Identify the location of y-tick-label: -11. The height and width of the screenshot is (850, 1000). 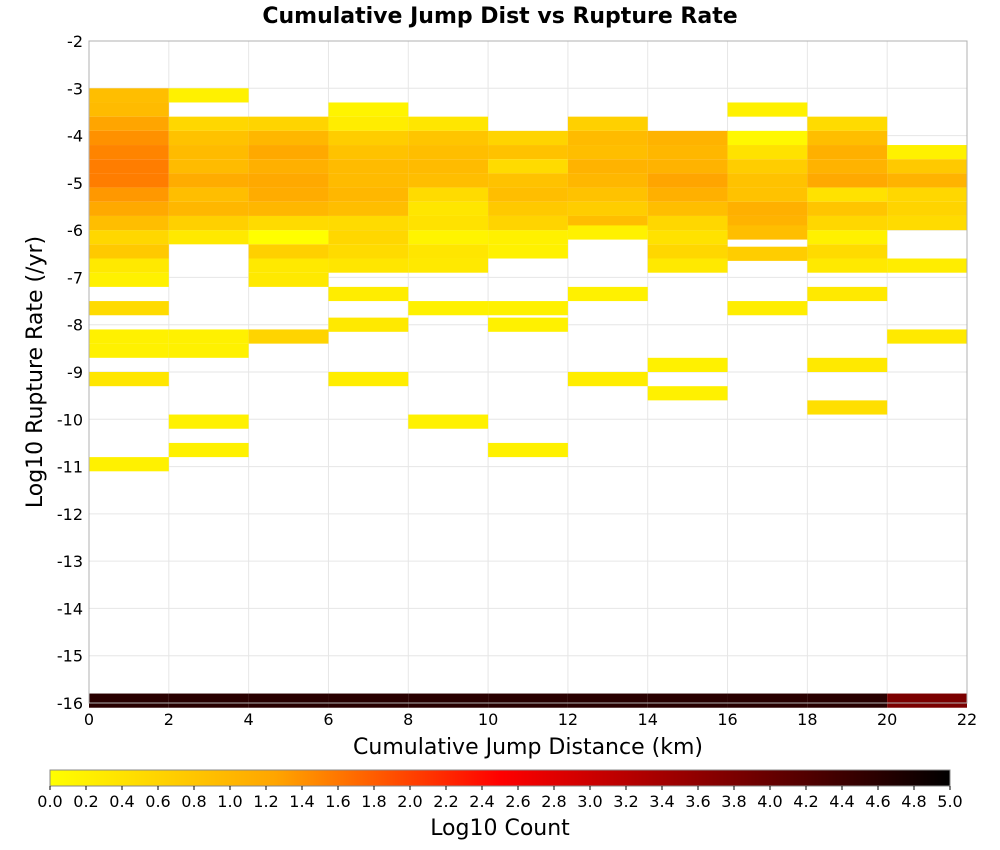
(70, 467).